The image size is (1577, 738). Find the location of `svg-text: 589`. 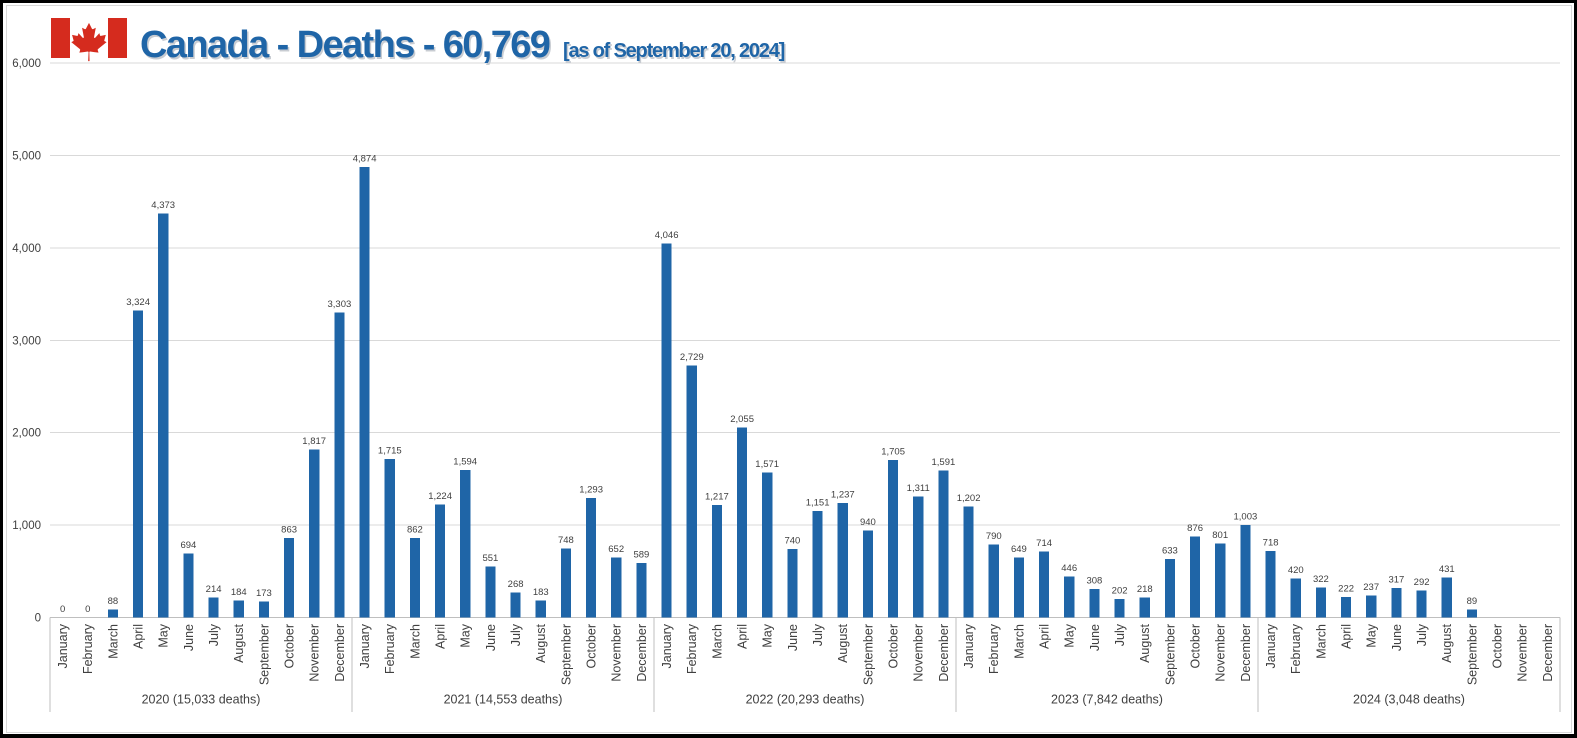

svg-text: 589 is located at coordinates (641, 555).